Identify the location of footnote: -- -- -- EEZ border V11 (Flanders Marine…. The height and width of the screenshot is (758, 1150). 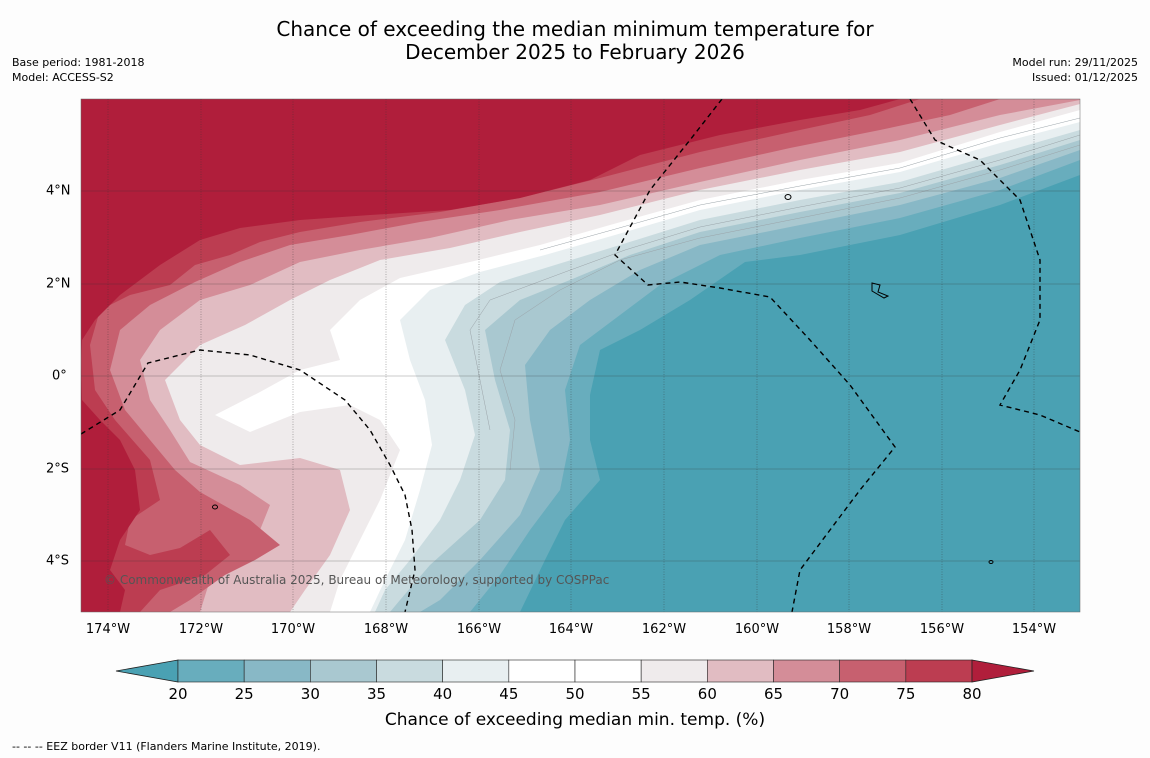
(166, 746).